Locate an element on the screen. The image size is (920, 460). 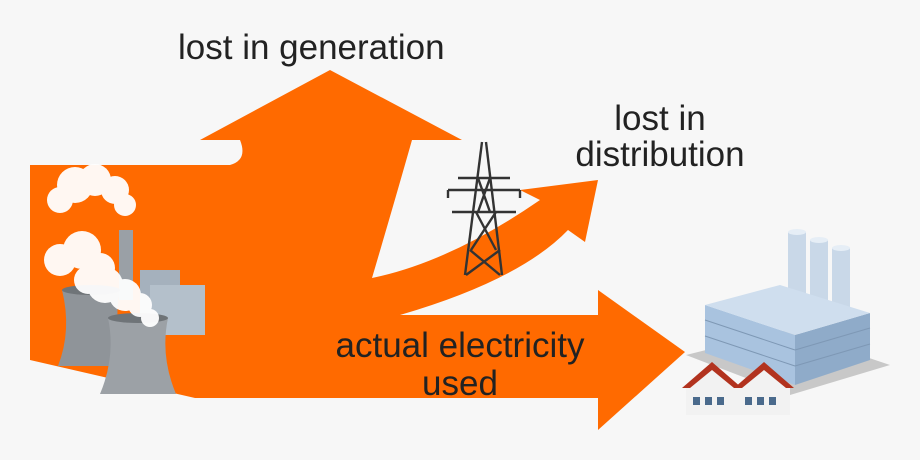
house-icon is located at coordinates (738, 388).